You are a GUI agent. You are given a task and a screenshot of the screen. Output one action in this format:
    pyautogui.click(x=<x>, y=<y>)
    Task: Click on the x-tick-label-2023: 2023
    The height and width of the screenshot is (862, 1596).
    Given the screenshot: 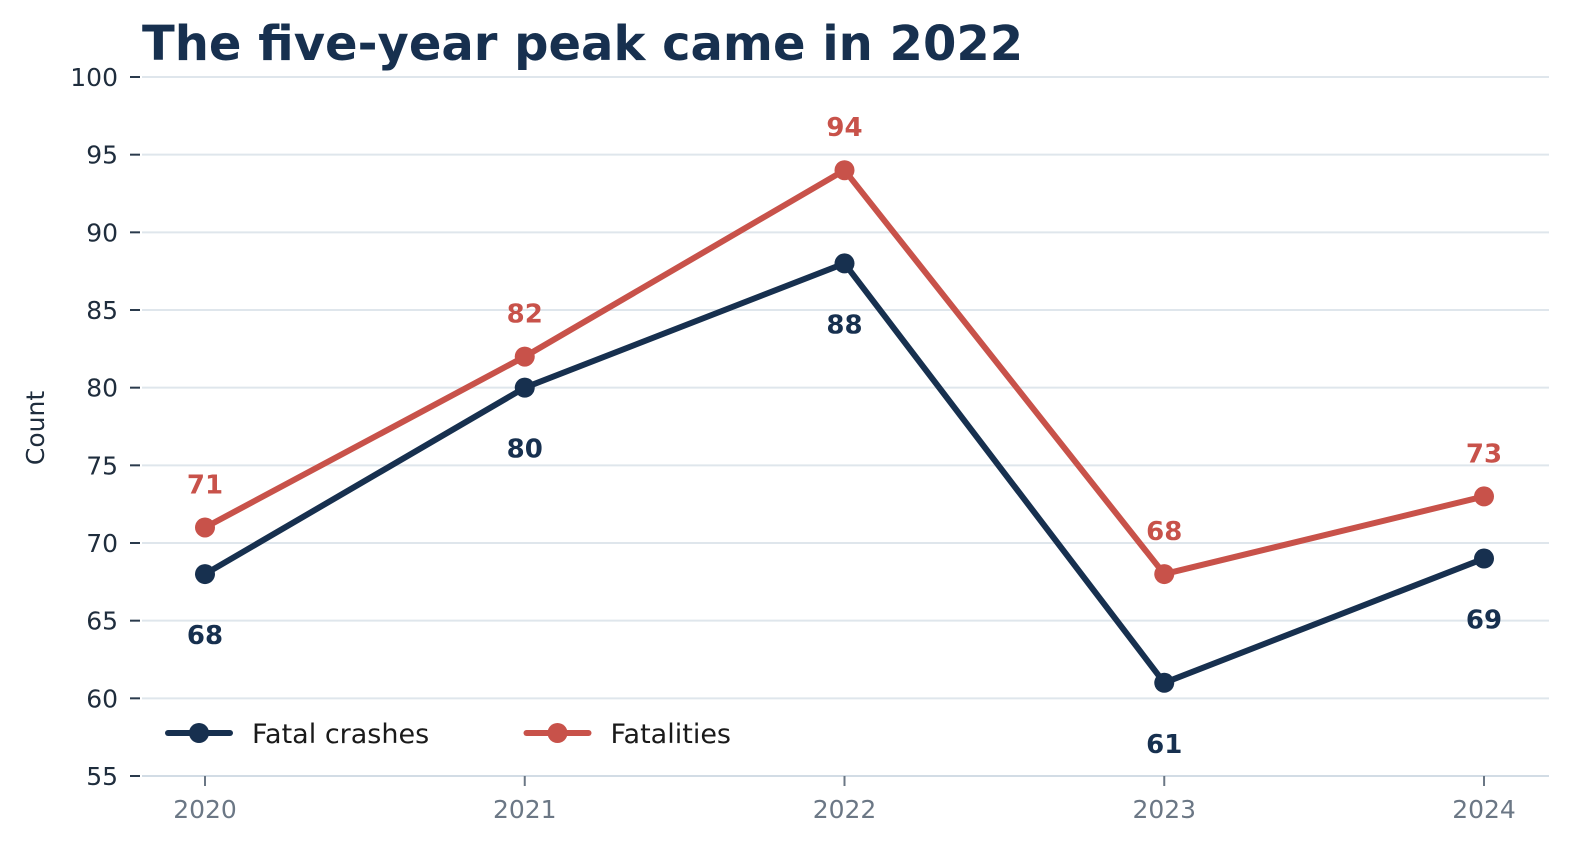 What is the action you would take?
    pyautogui.click(x=1164, y=809)
    